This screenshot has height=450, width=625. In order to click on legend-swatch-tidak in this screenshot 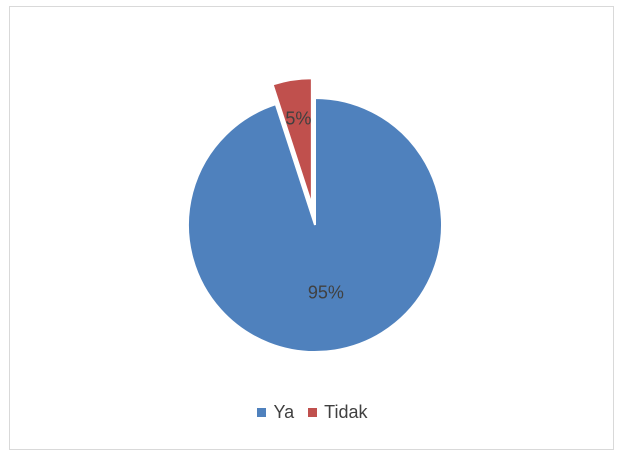, I will do `click(313, 412)`.